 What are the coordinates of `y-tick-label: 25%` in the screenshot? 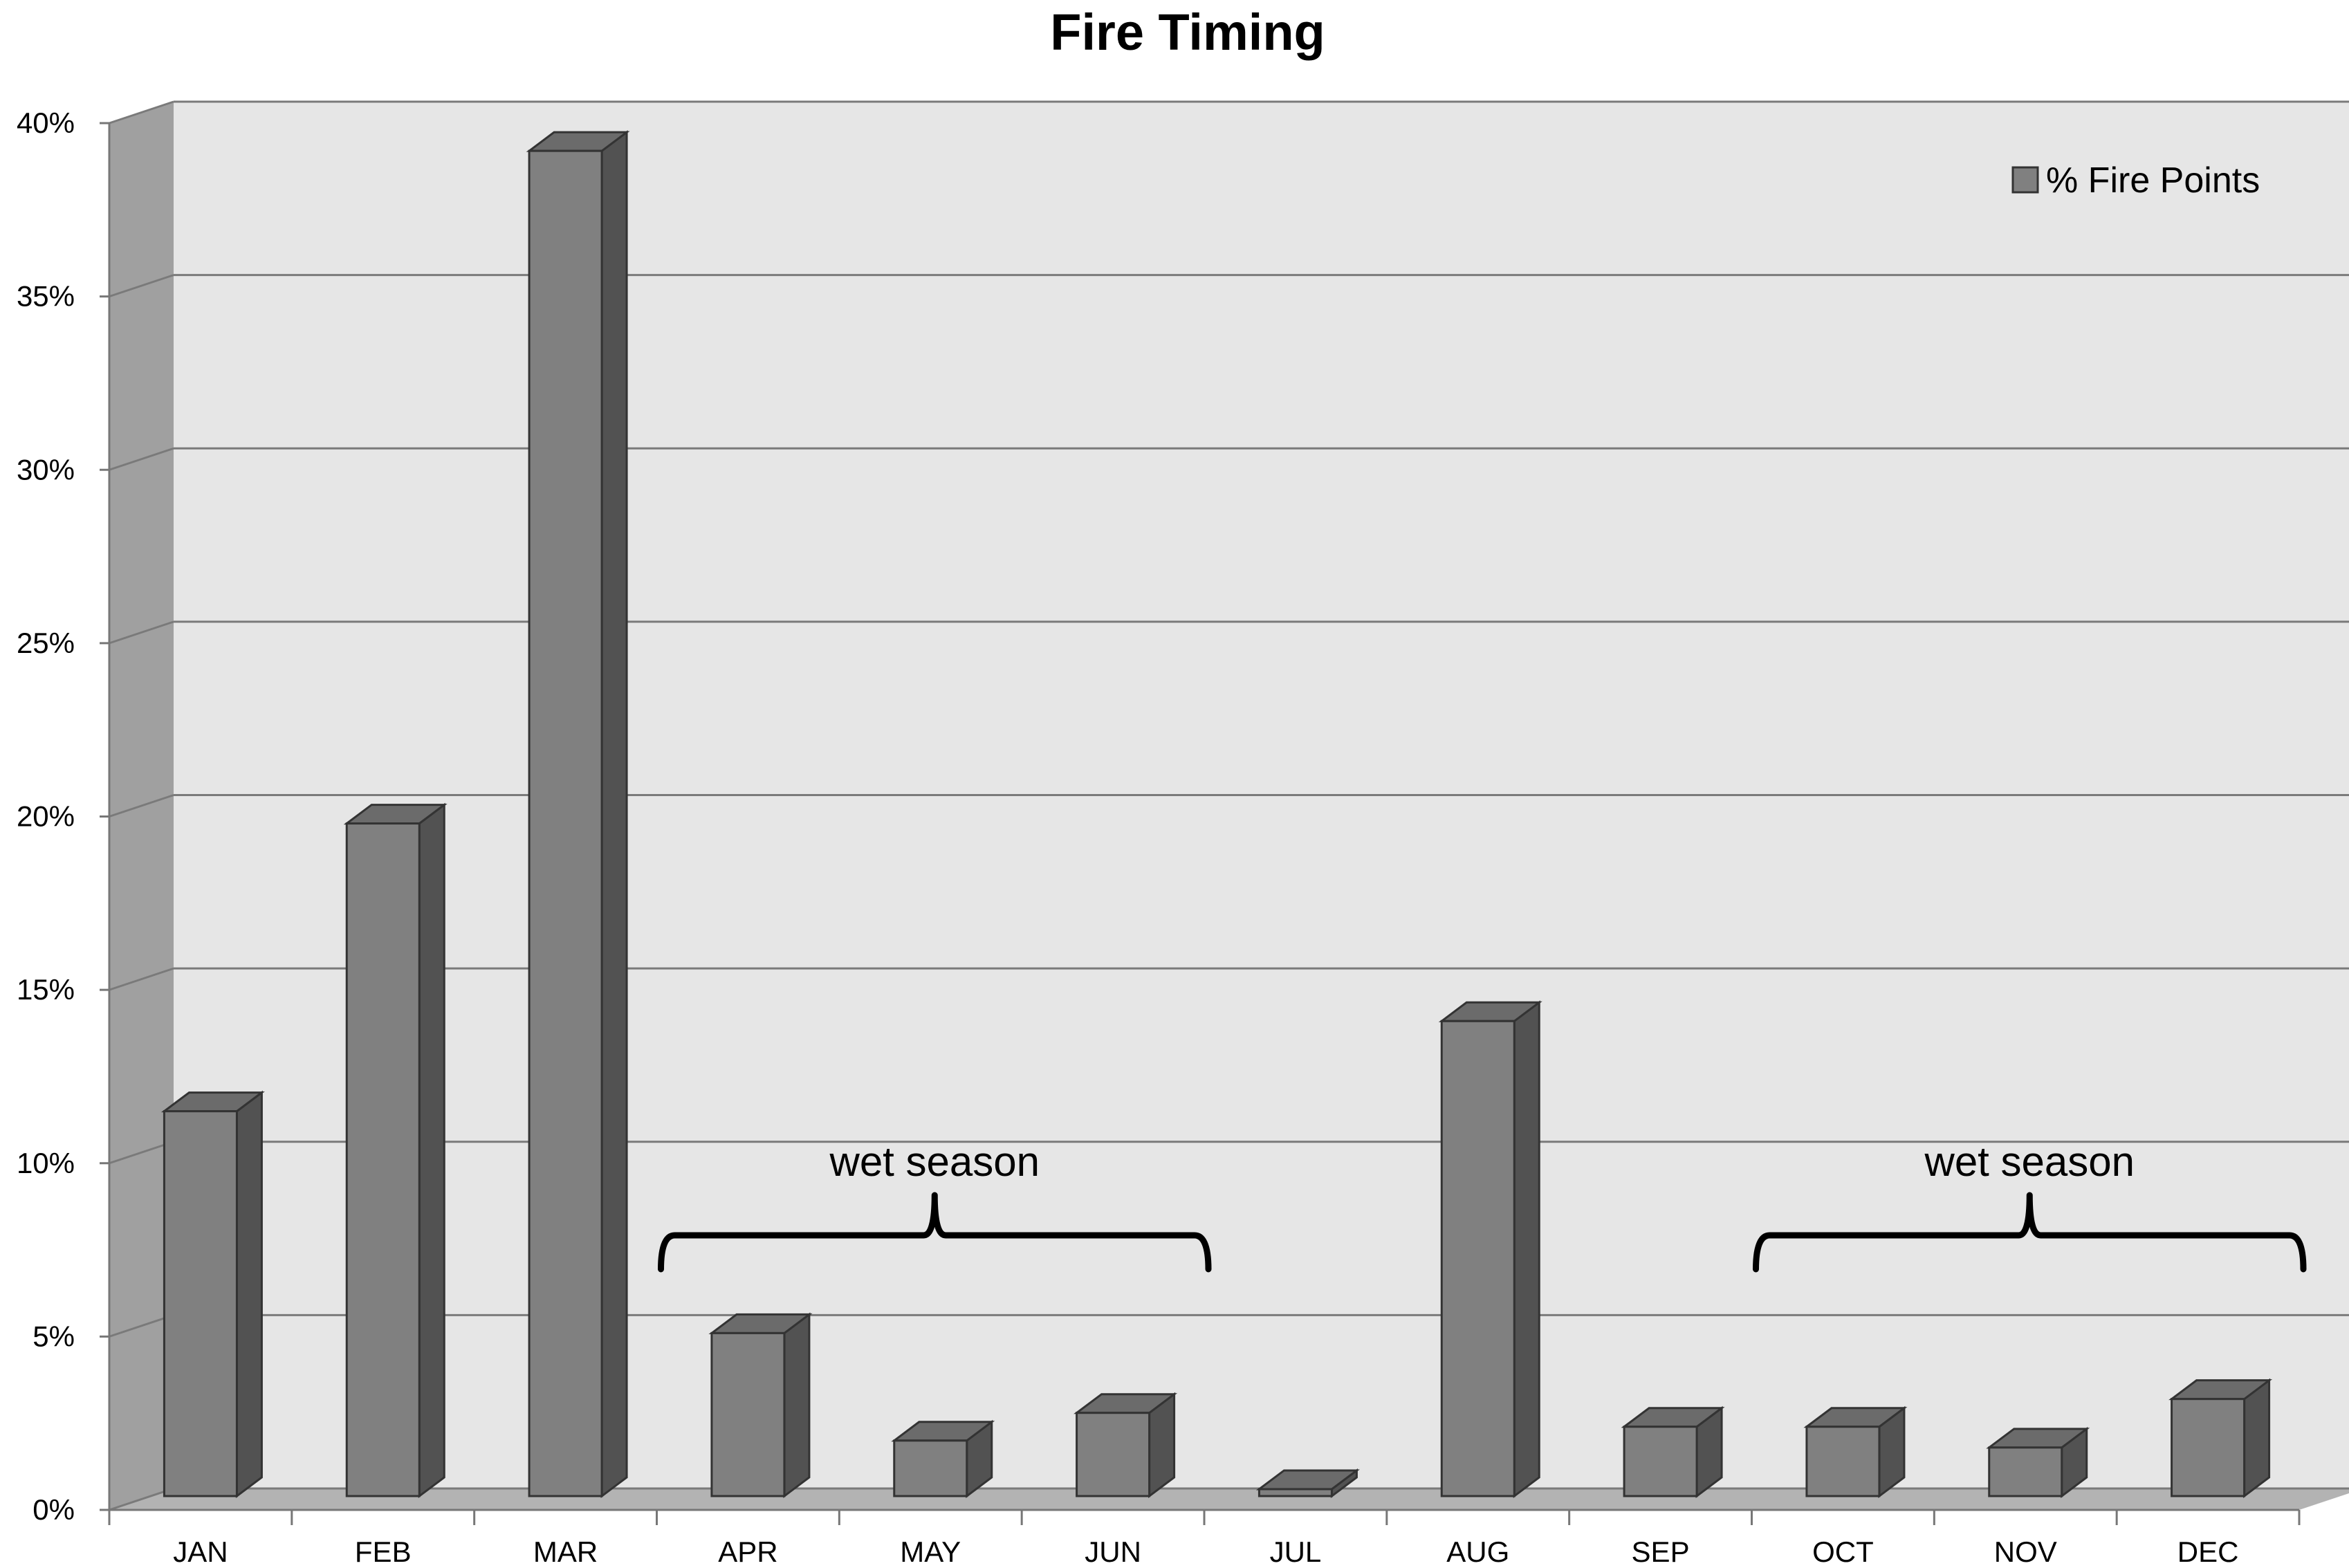 It's located at (46, 643).